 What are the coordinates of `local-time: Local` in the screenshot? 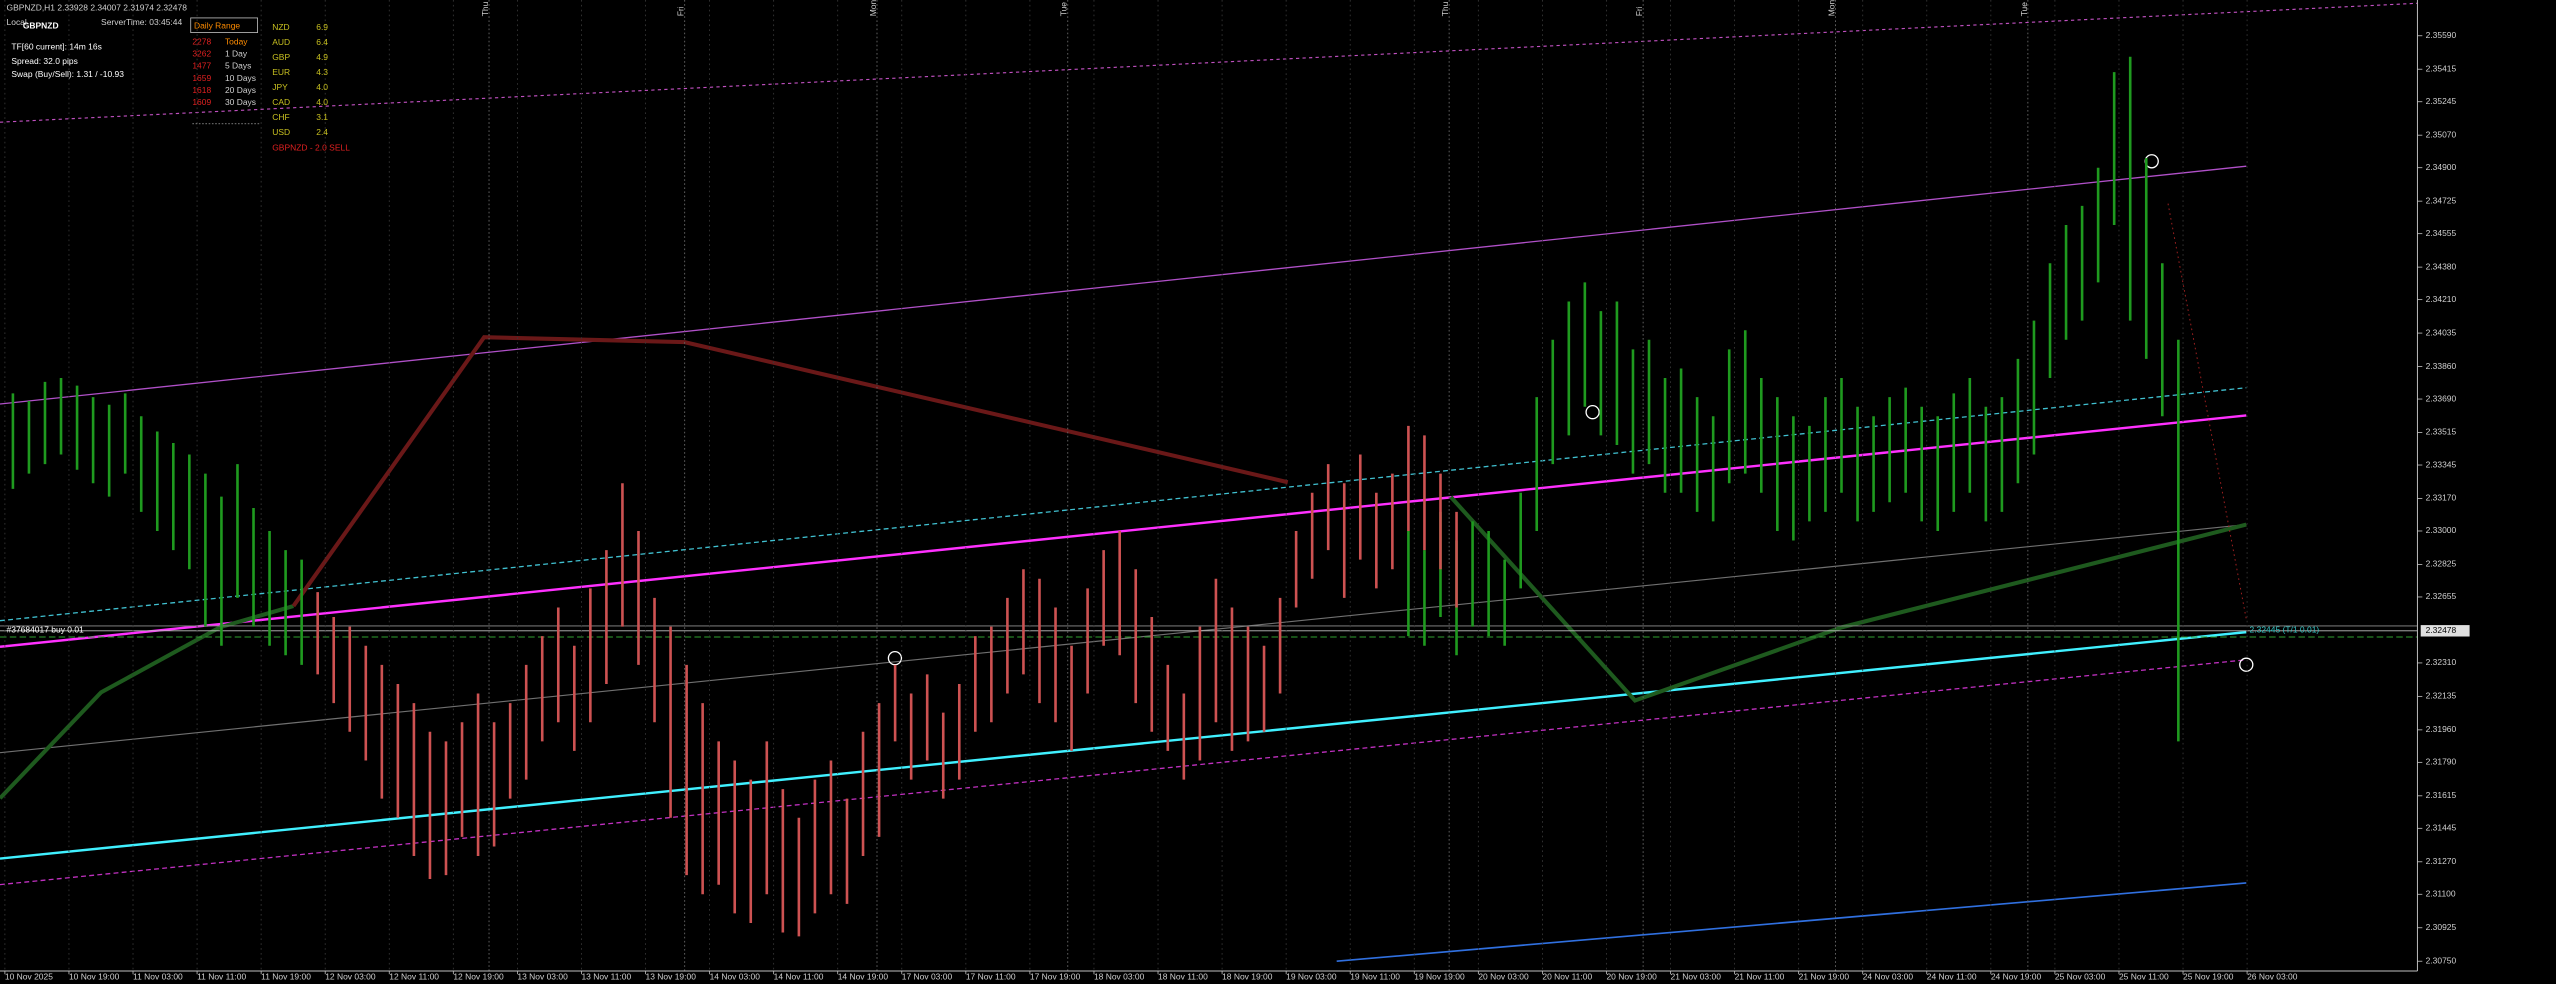 It's located at (17, 22).